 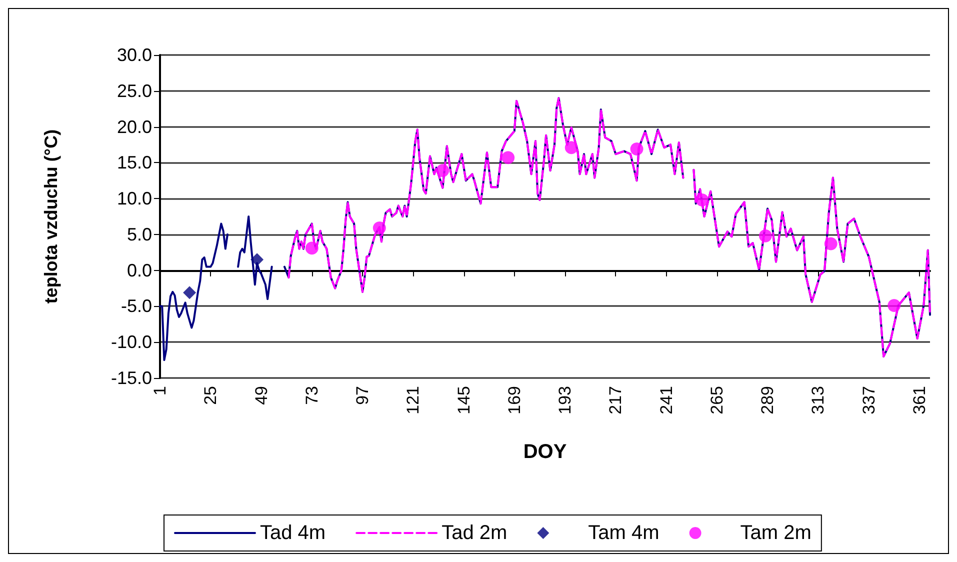 What do you see at coordinates (624, 533) in the screenshot?
I see `legend-label: Tam 4m` at bounding box center [624, 533].